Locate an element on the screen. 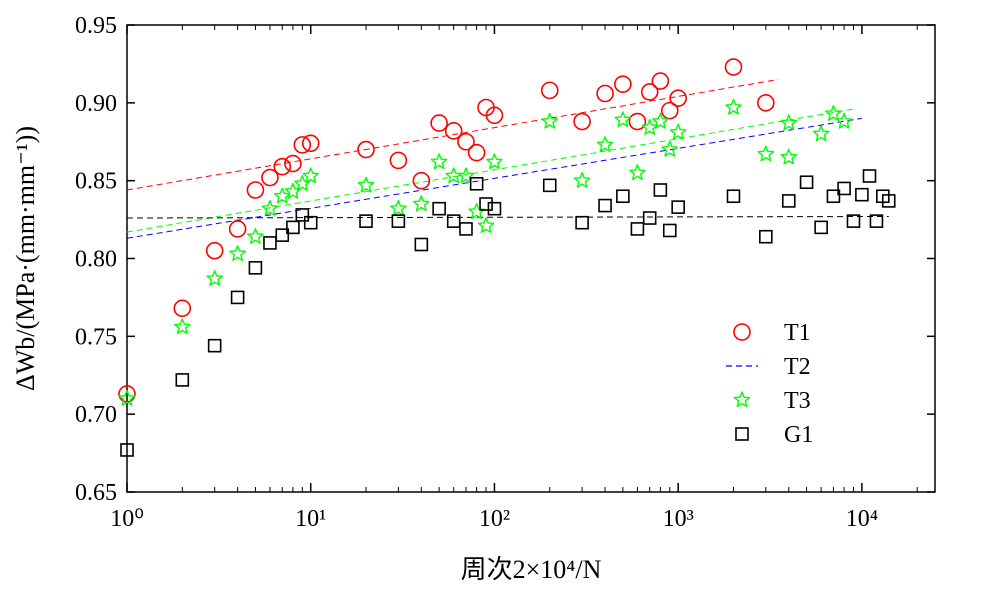 The height and width of the screenshot is (600, 1000). t1-trend-line is located at coordinates (452, 134).